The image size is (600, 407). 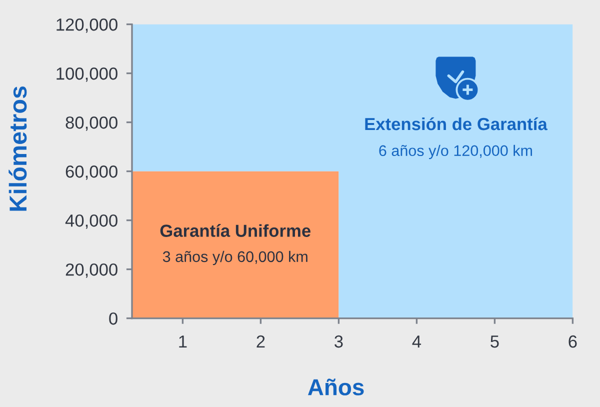 What do you see at coordinates (455, 152) in the screenshot?
I see `annotation: 6 años y/o 120,000 km` at bounding box center [455, 152].